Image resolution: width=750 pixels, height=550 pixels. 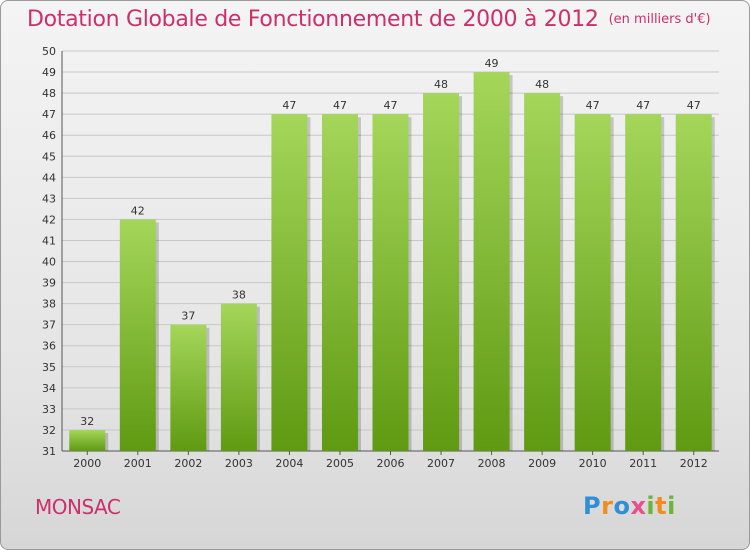 What do you see at coordinates (542, 463) in the screenshot?
I see `x-tick-label: 2009` at bounding box center [542, 463].